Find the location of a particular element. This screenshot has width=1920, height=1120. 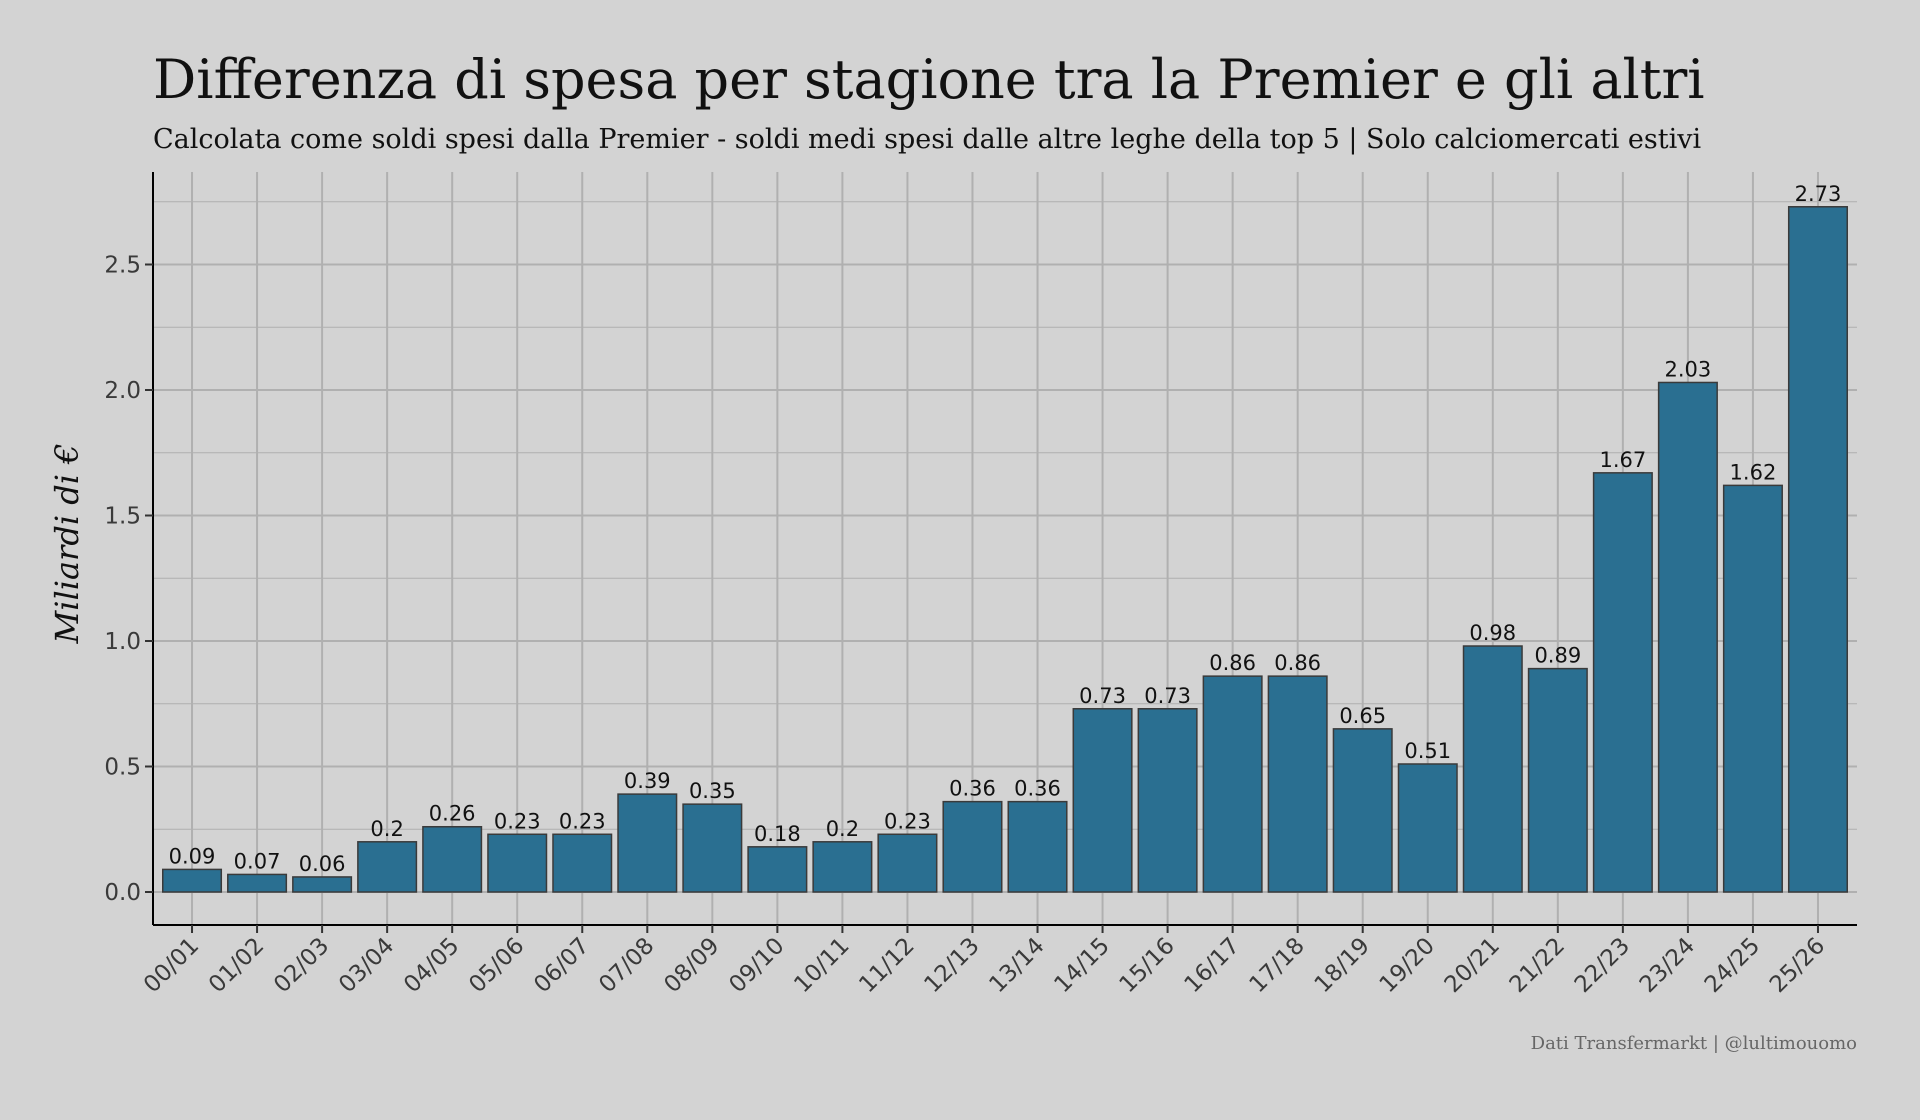

x-tick-label: 23/24 is located at coordinates (1667, 965).